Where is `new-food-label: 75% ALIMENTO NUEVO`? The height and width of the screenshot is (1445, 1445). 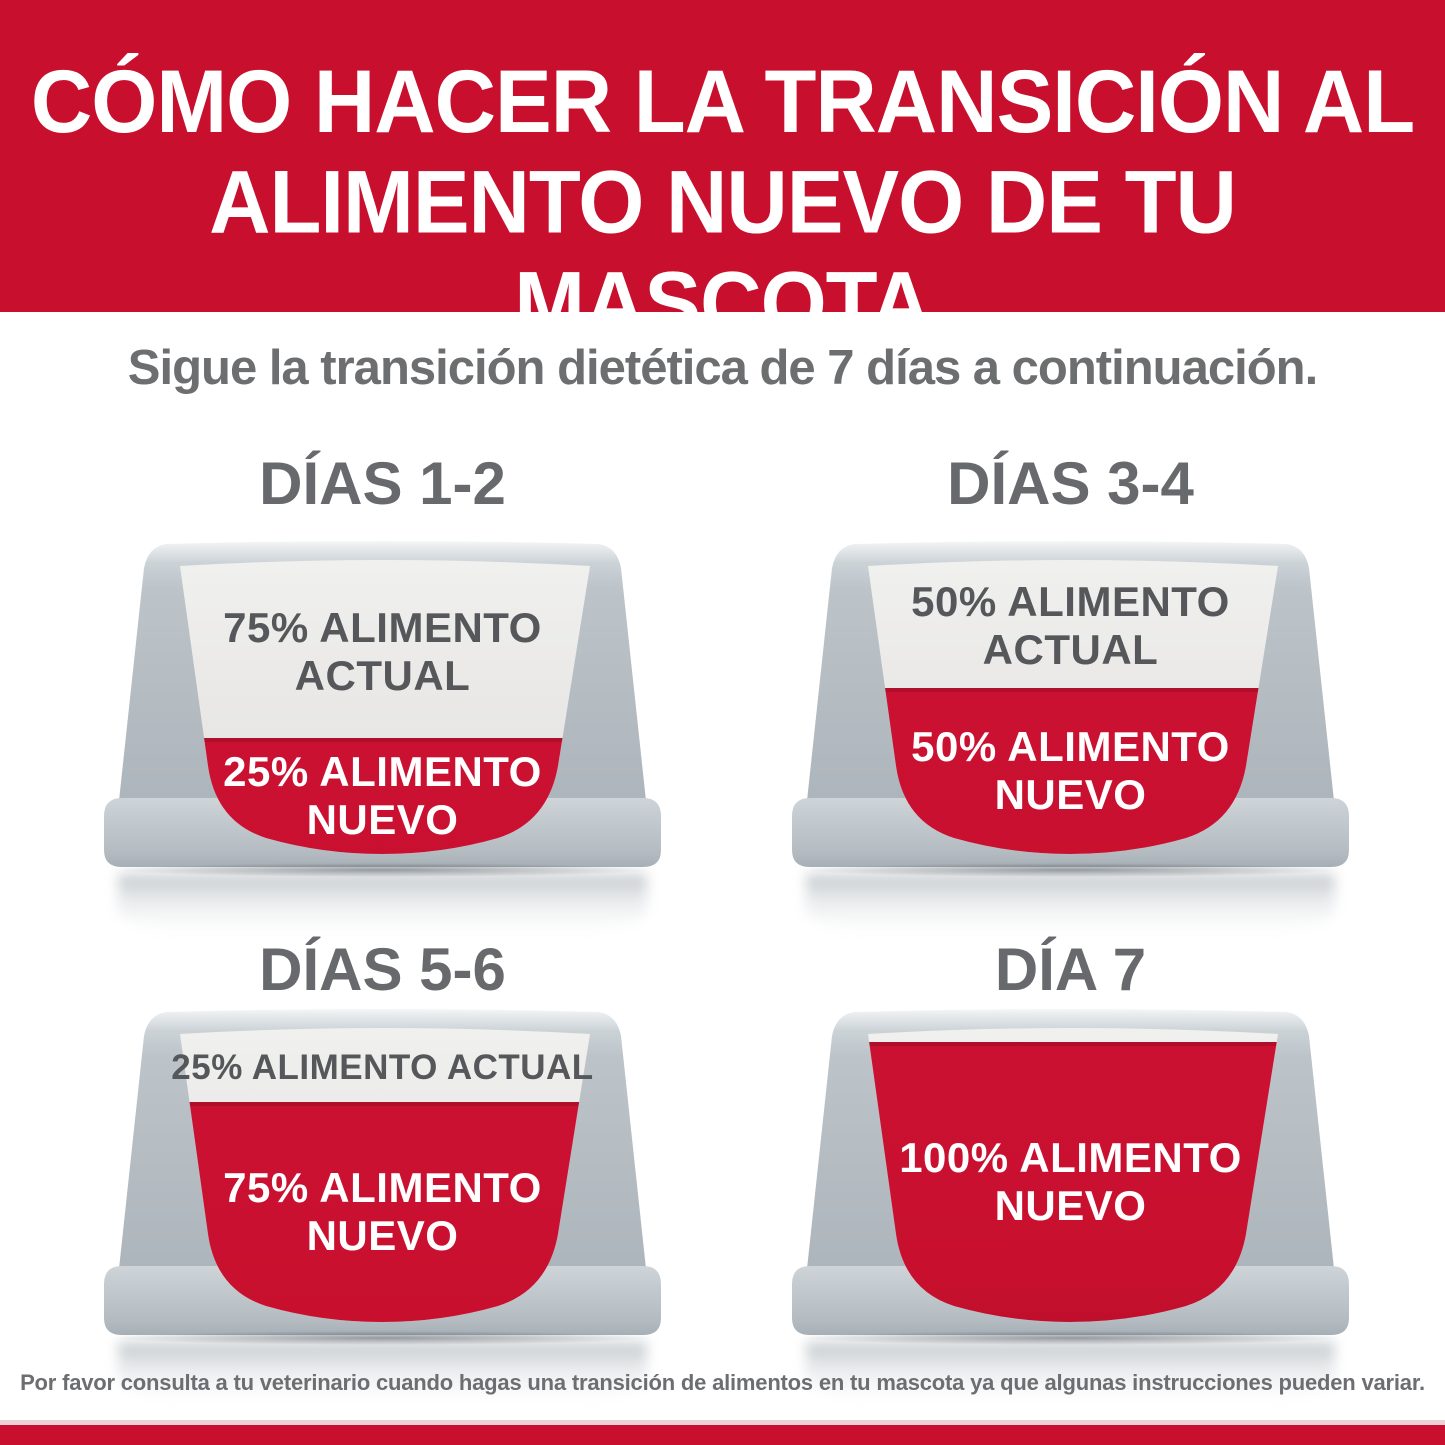
new-food-label: 75% ALIMENTO NUEVO is located at coordinates (382, 1212).